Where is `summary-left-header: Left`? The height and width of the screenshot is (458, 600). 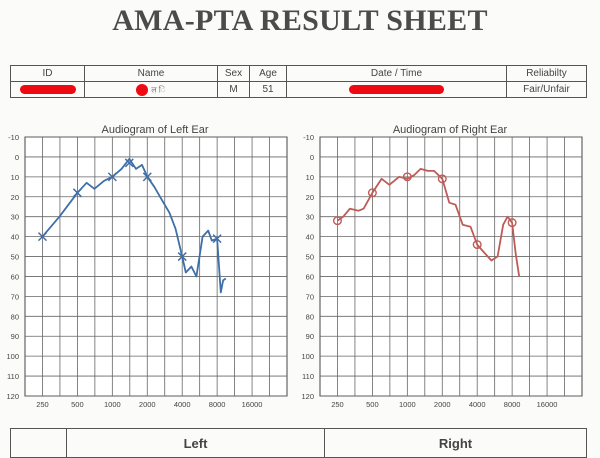 summary-left-header: Left is located at coordinates (195, 443).